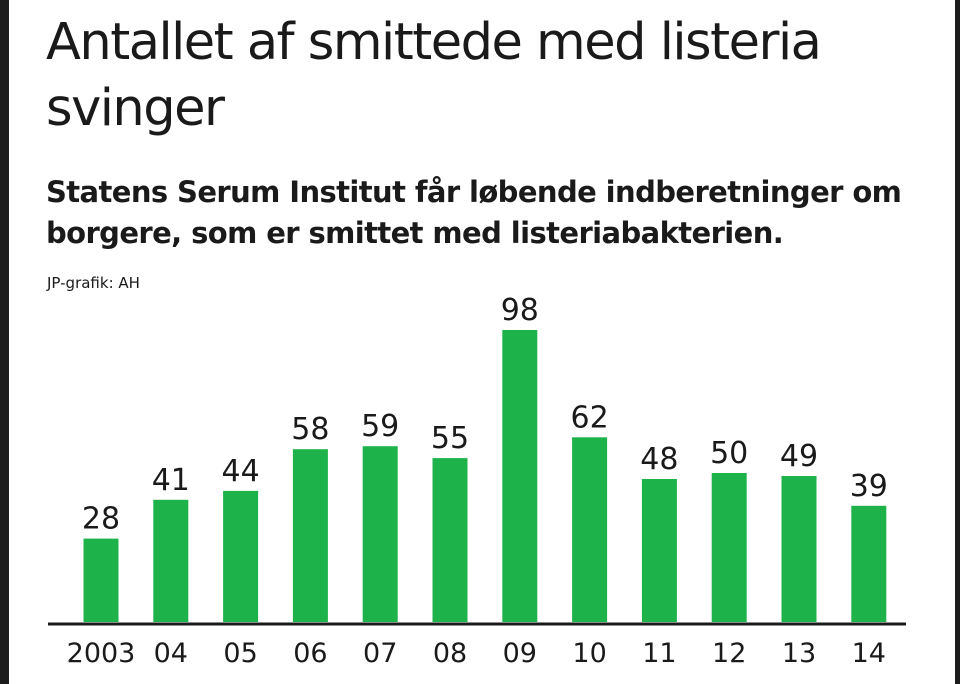  I want to click on frame-border-left, so click(4, 342).